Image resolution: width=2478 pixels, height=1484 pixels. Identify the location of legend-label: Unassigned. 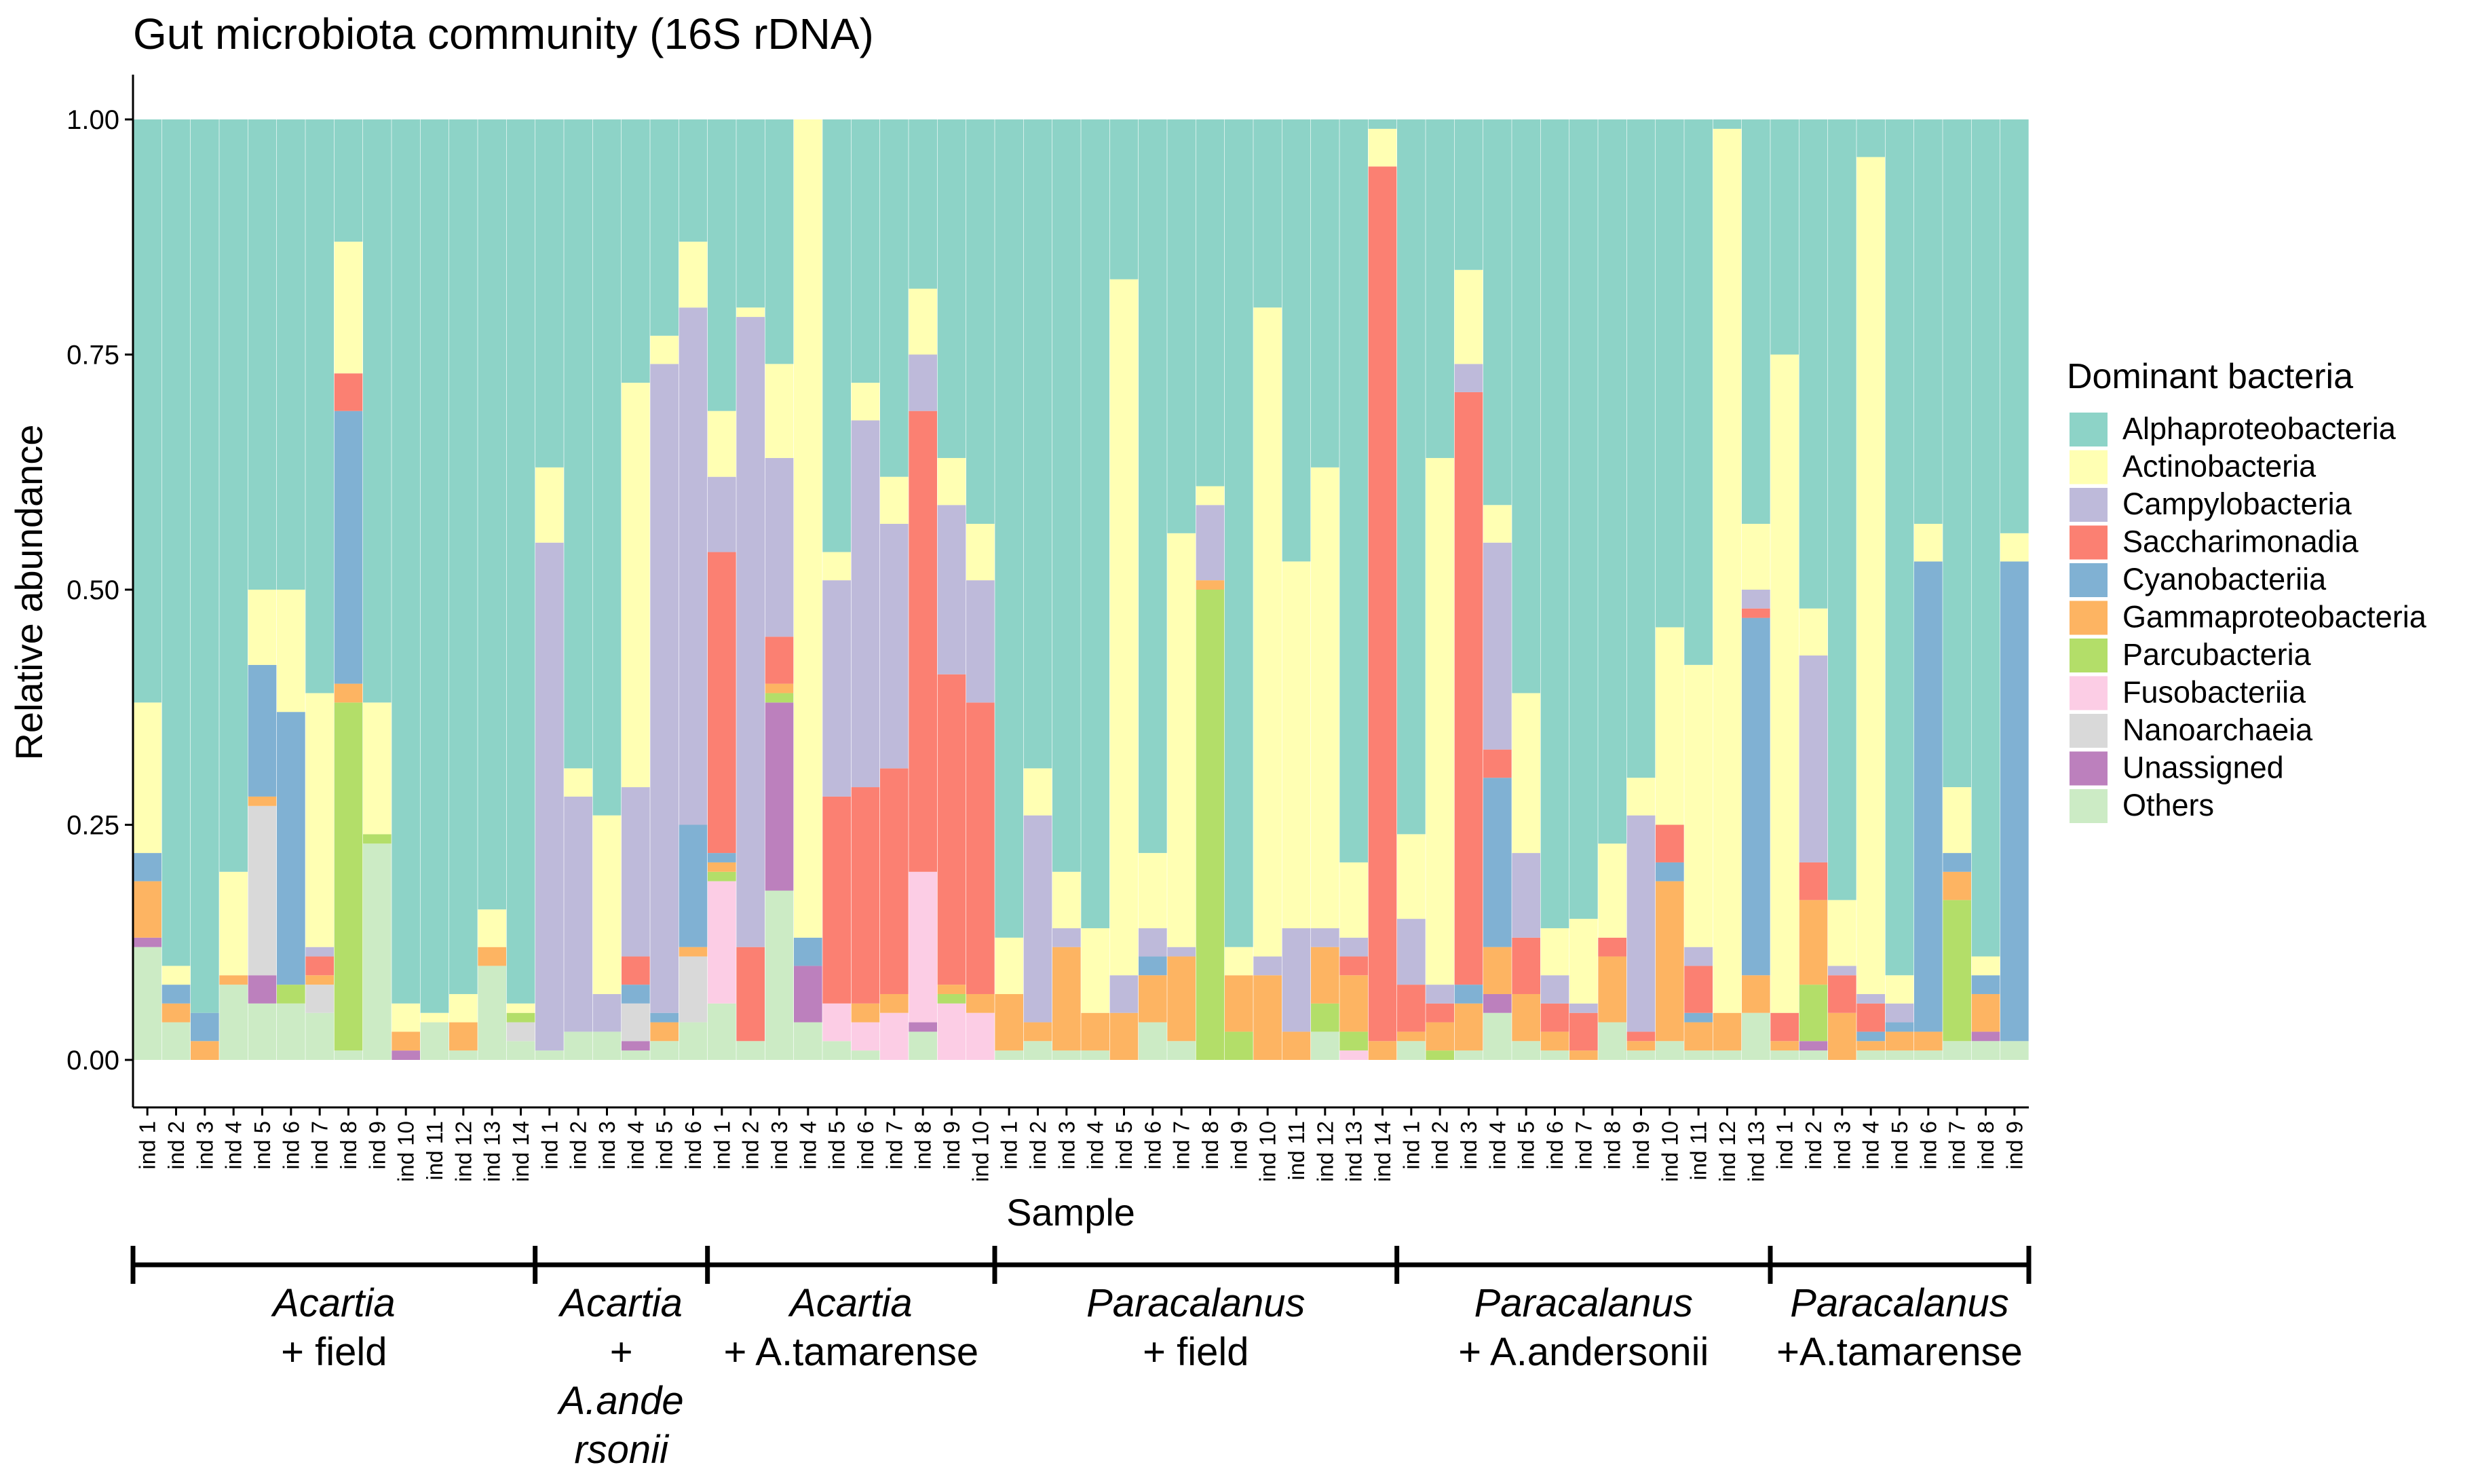
(2203, 767).